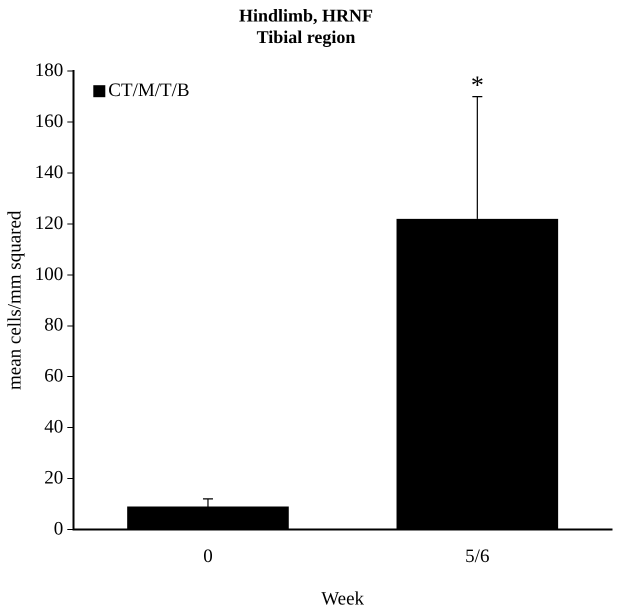 The height and width of the screenshot is (615, 632). What do you see at coordinates (59, 529) in the screenshot?
I see `y-tick-label: 0` at bounding box center [59, 529].